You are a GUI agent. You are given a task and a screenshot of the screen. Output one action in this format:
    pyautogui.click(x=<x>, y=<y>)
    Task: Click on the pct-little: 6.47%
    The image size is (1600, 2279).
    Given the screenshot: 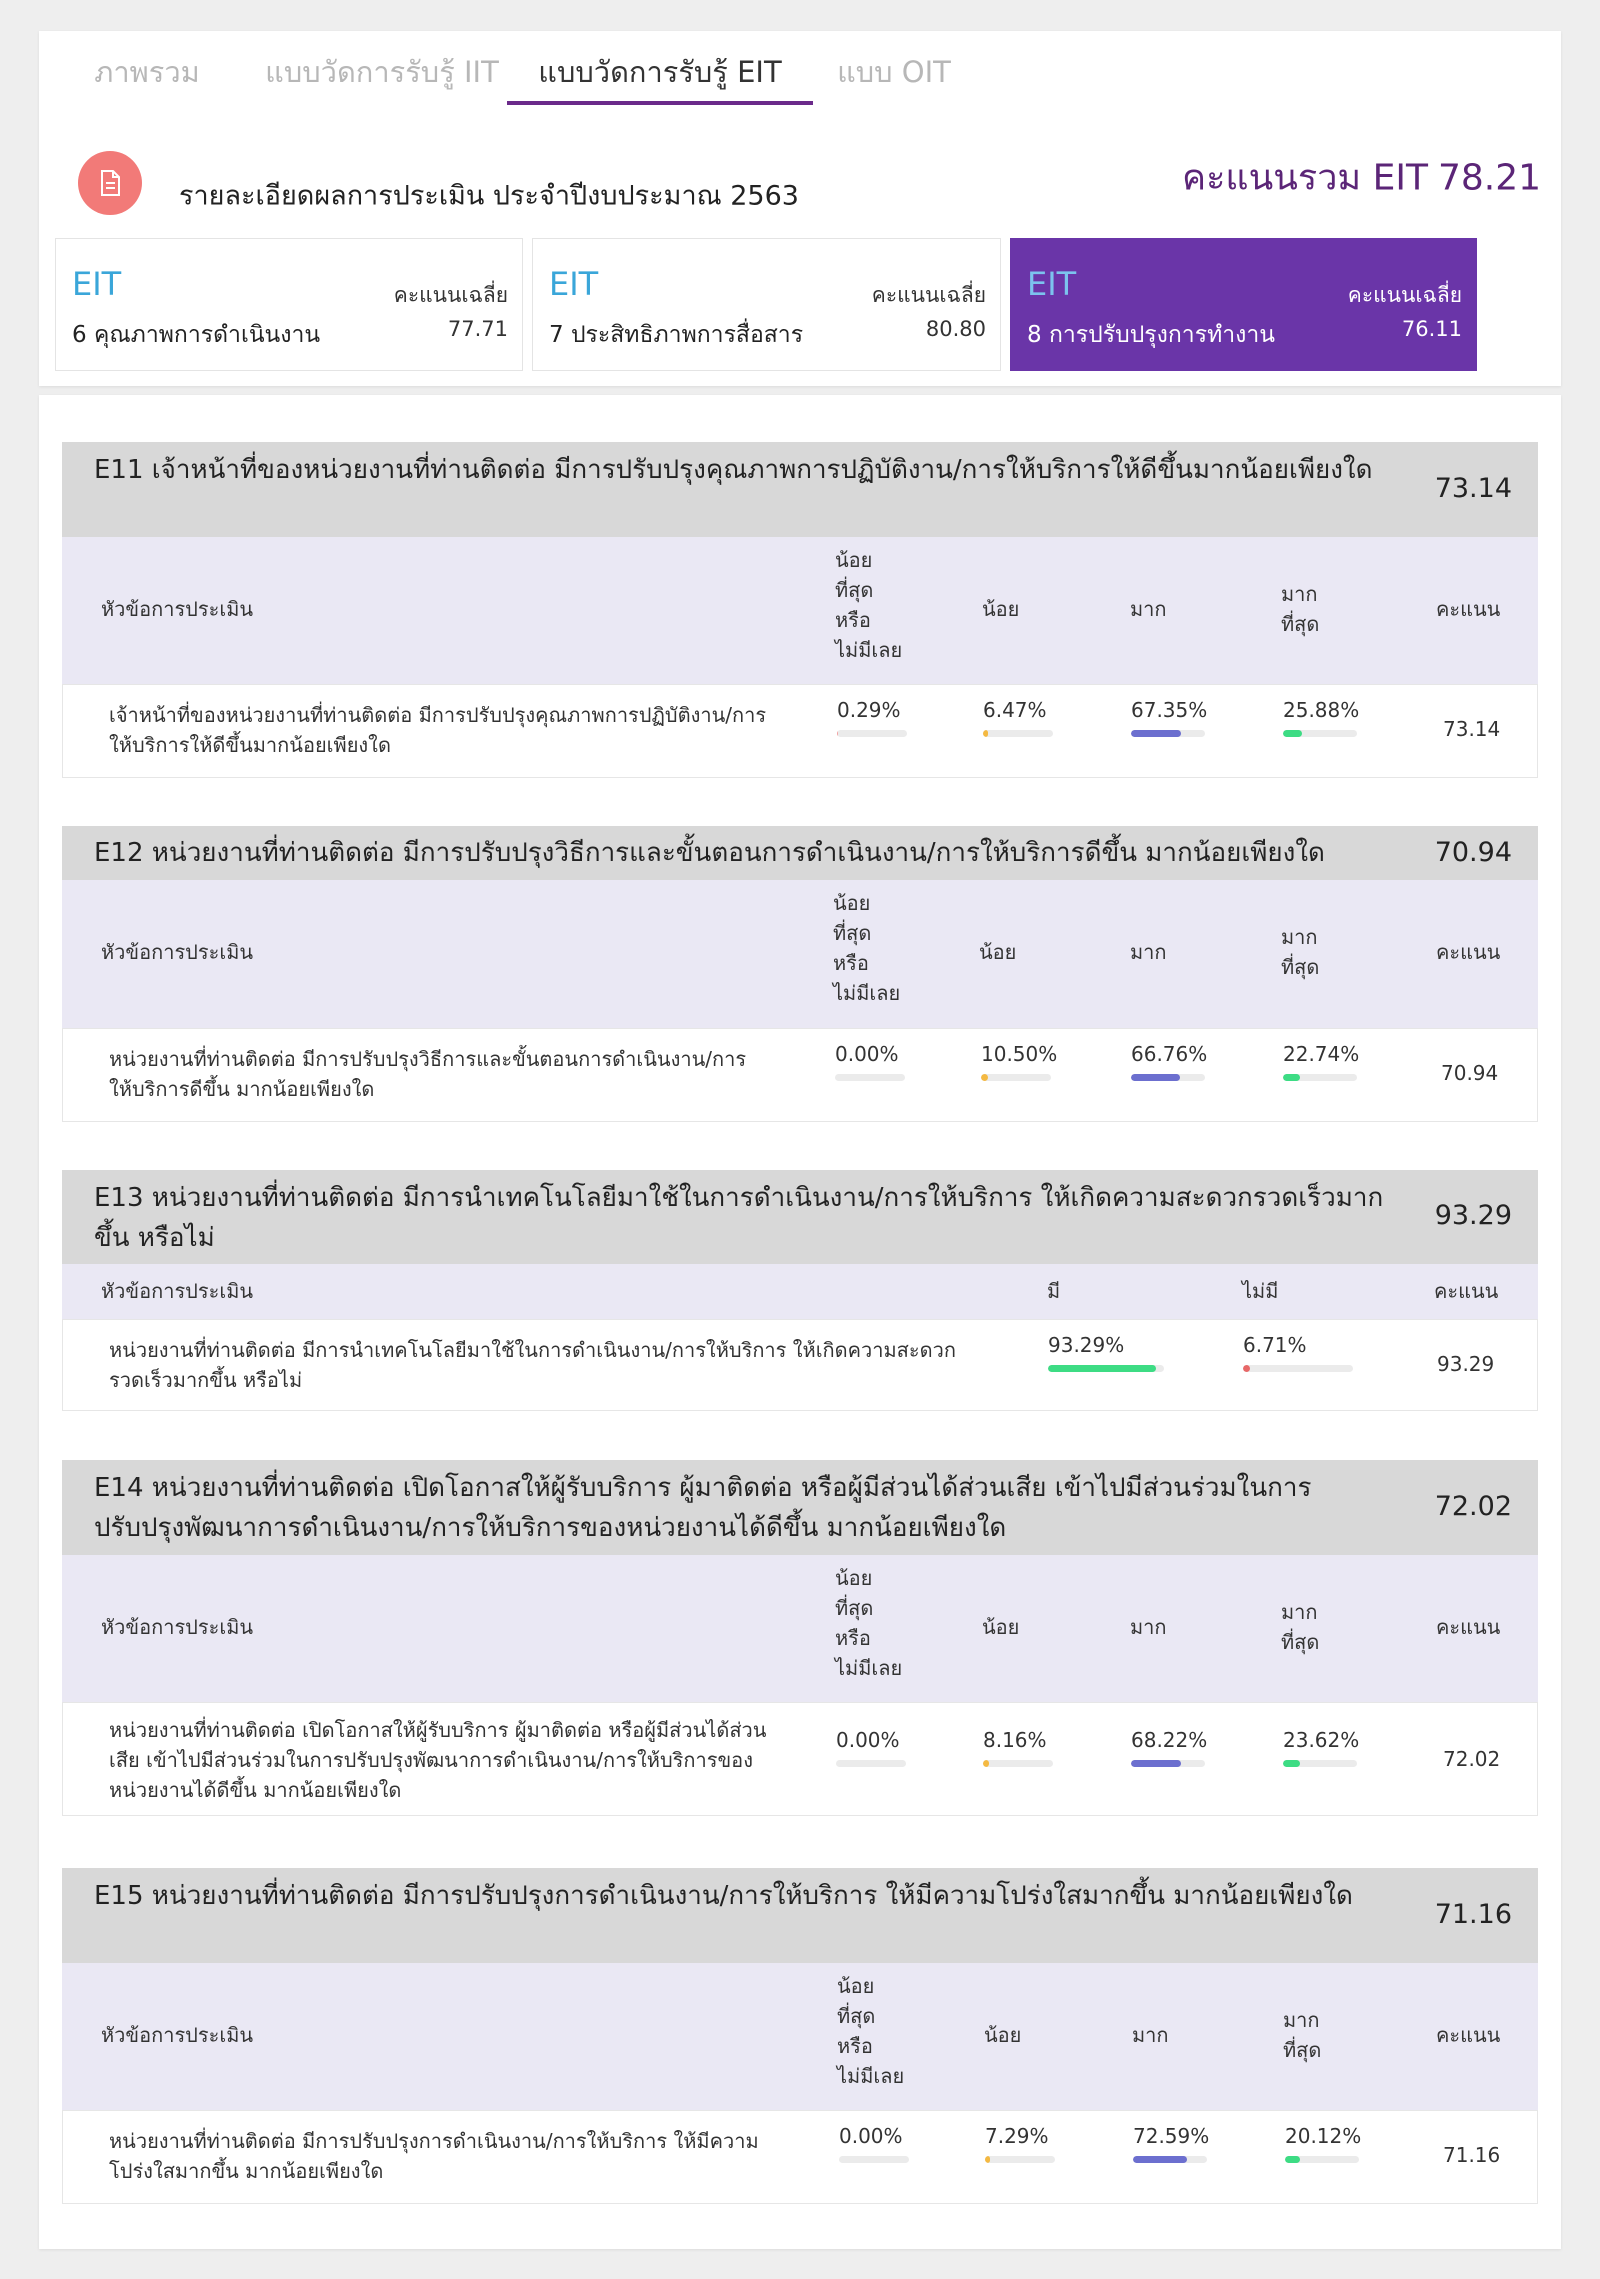 What is the action you would take?
    pyautogui.click(x=1015, y=710)
    